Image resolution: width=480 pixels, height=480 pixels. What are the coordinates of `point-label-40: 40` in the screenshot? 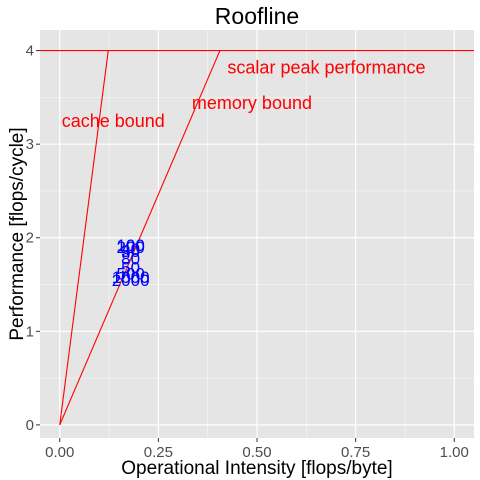 It's located at (130, 249).